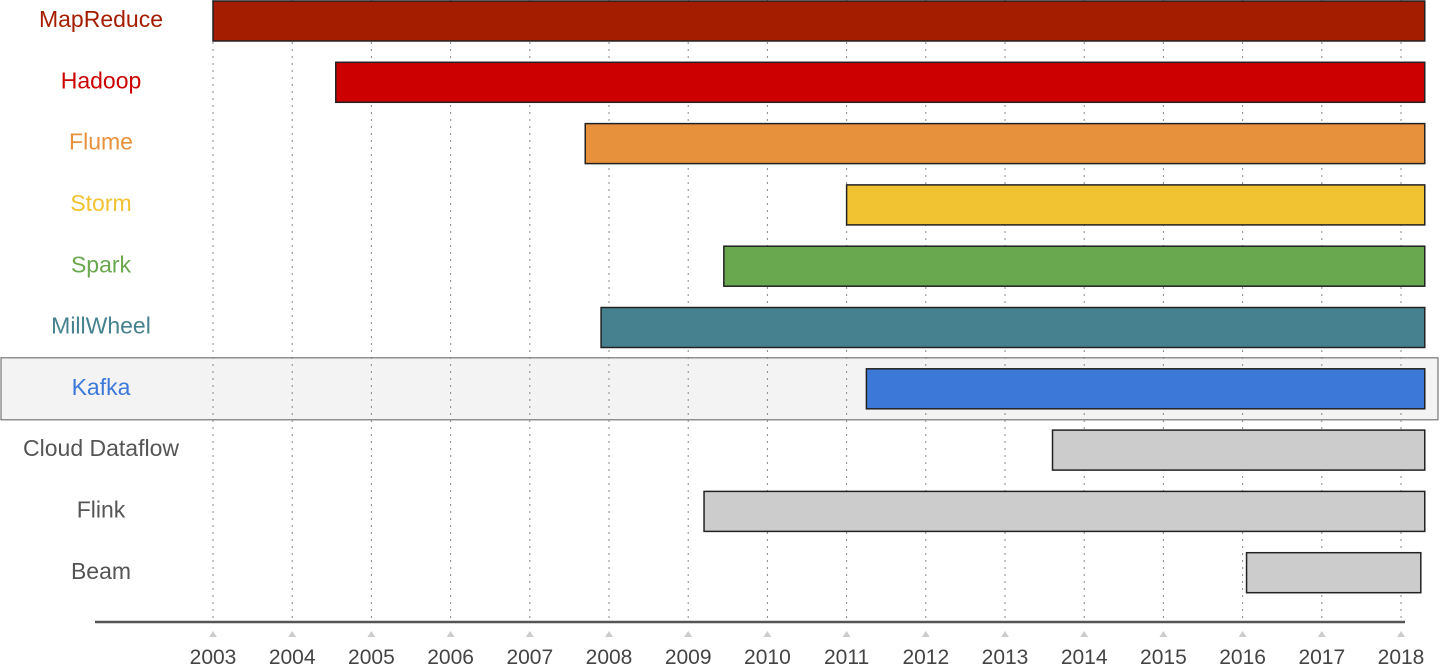  What do you see at coordinates (819, 21) in the screenshot?
I see `bar-mapreduce` at bounding box center [819, 21].